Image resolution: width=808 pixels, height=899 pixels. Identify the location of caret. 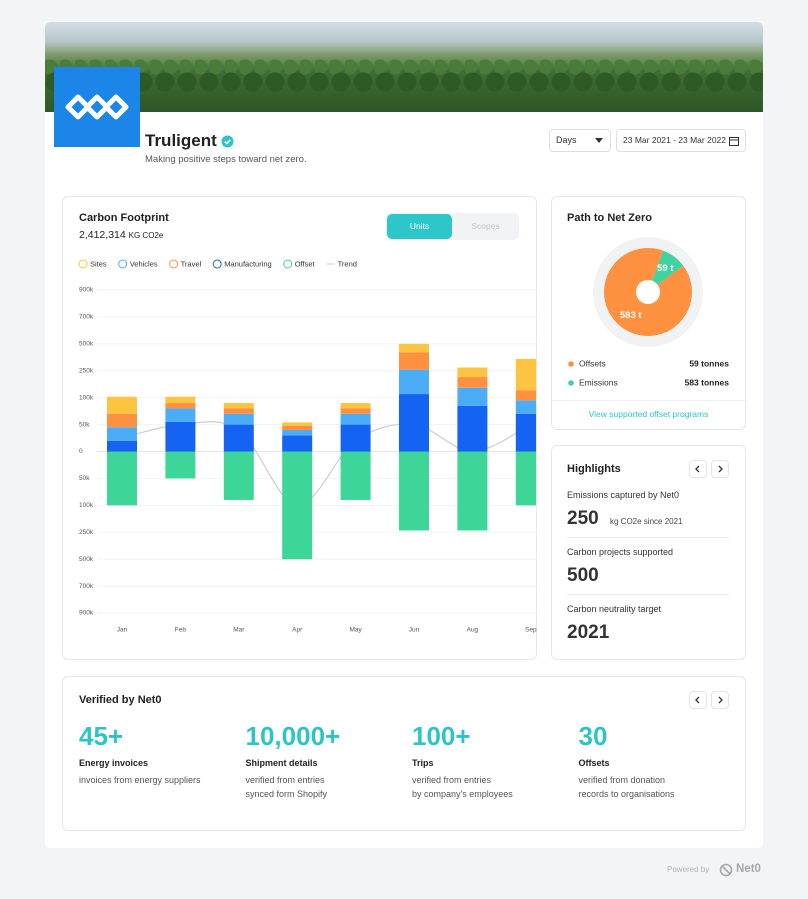
(599, 140).